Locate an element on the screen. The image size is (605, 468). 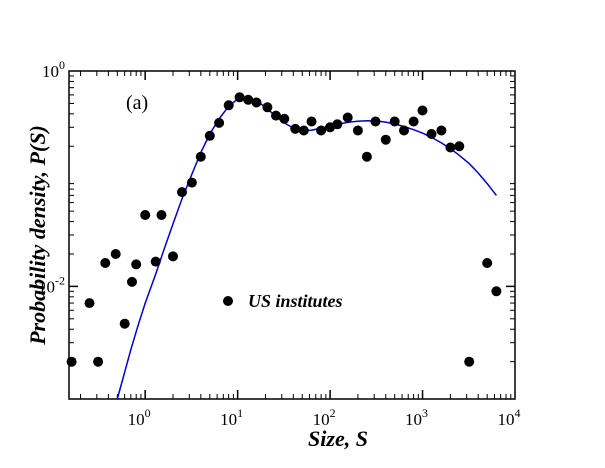
x-tick-label: 10² is located at coordinates (324, 417).